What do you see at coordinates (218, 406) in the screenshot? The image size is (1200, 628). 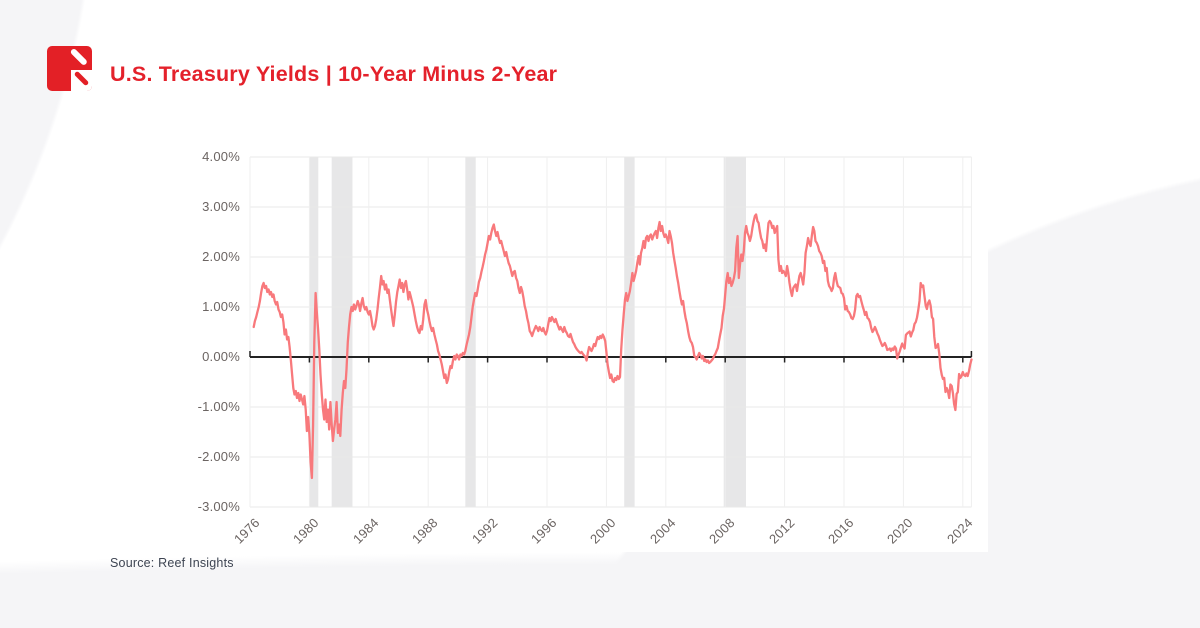 I see `y-tick-label: -1.00%` at bounding box center [218, 406].